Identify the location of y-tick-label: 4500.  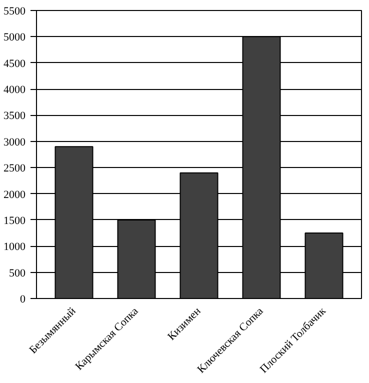
(15, 64).